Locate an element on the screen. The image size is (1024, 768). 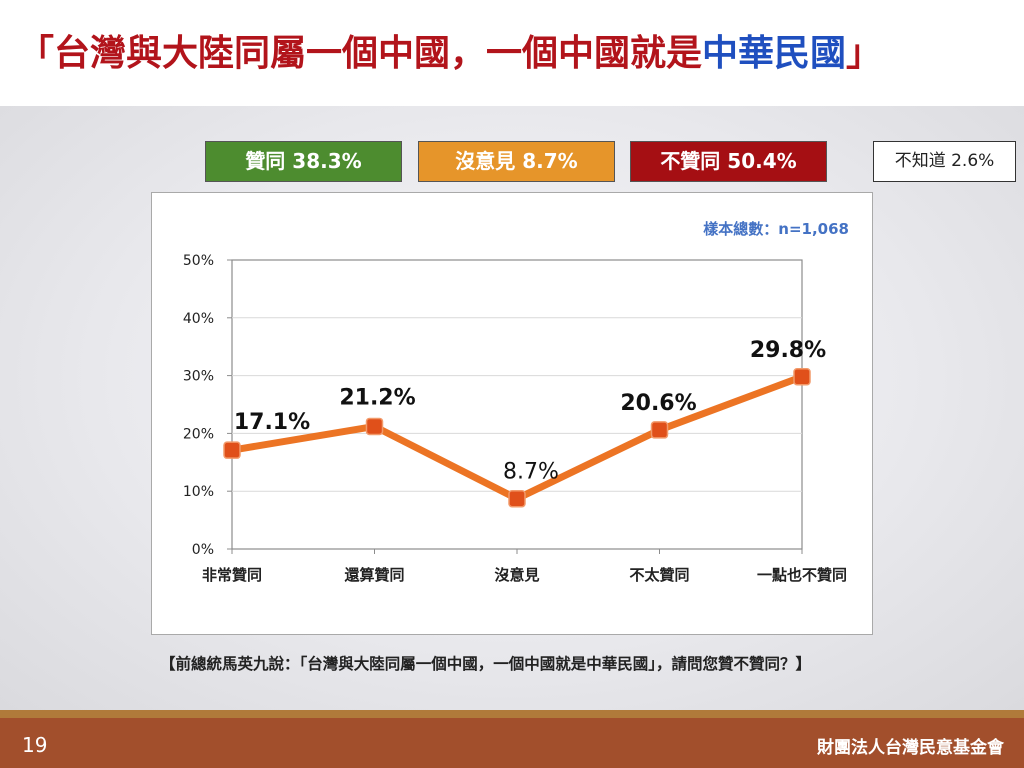
title-suffix: 」 is located at coordinates (864, 53).